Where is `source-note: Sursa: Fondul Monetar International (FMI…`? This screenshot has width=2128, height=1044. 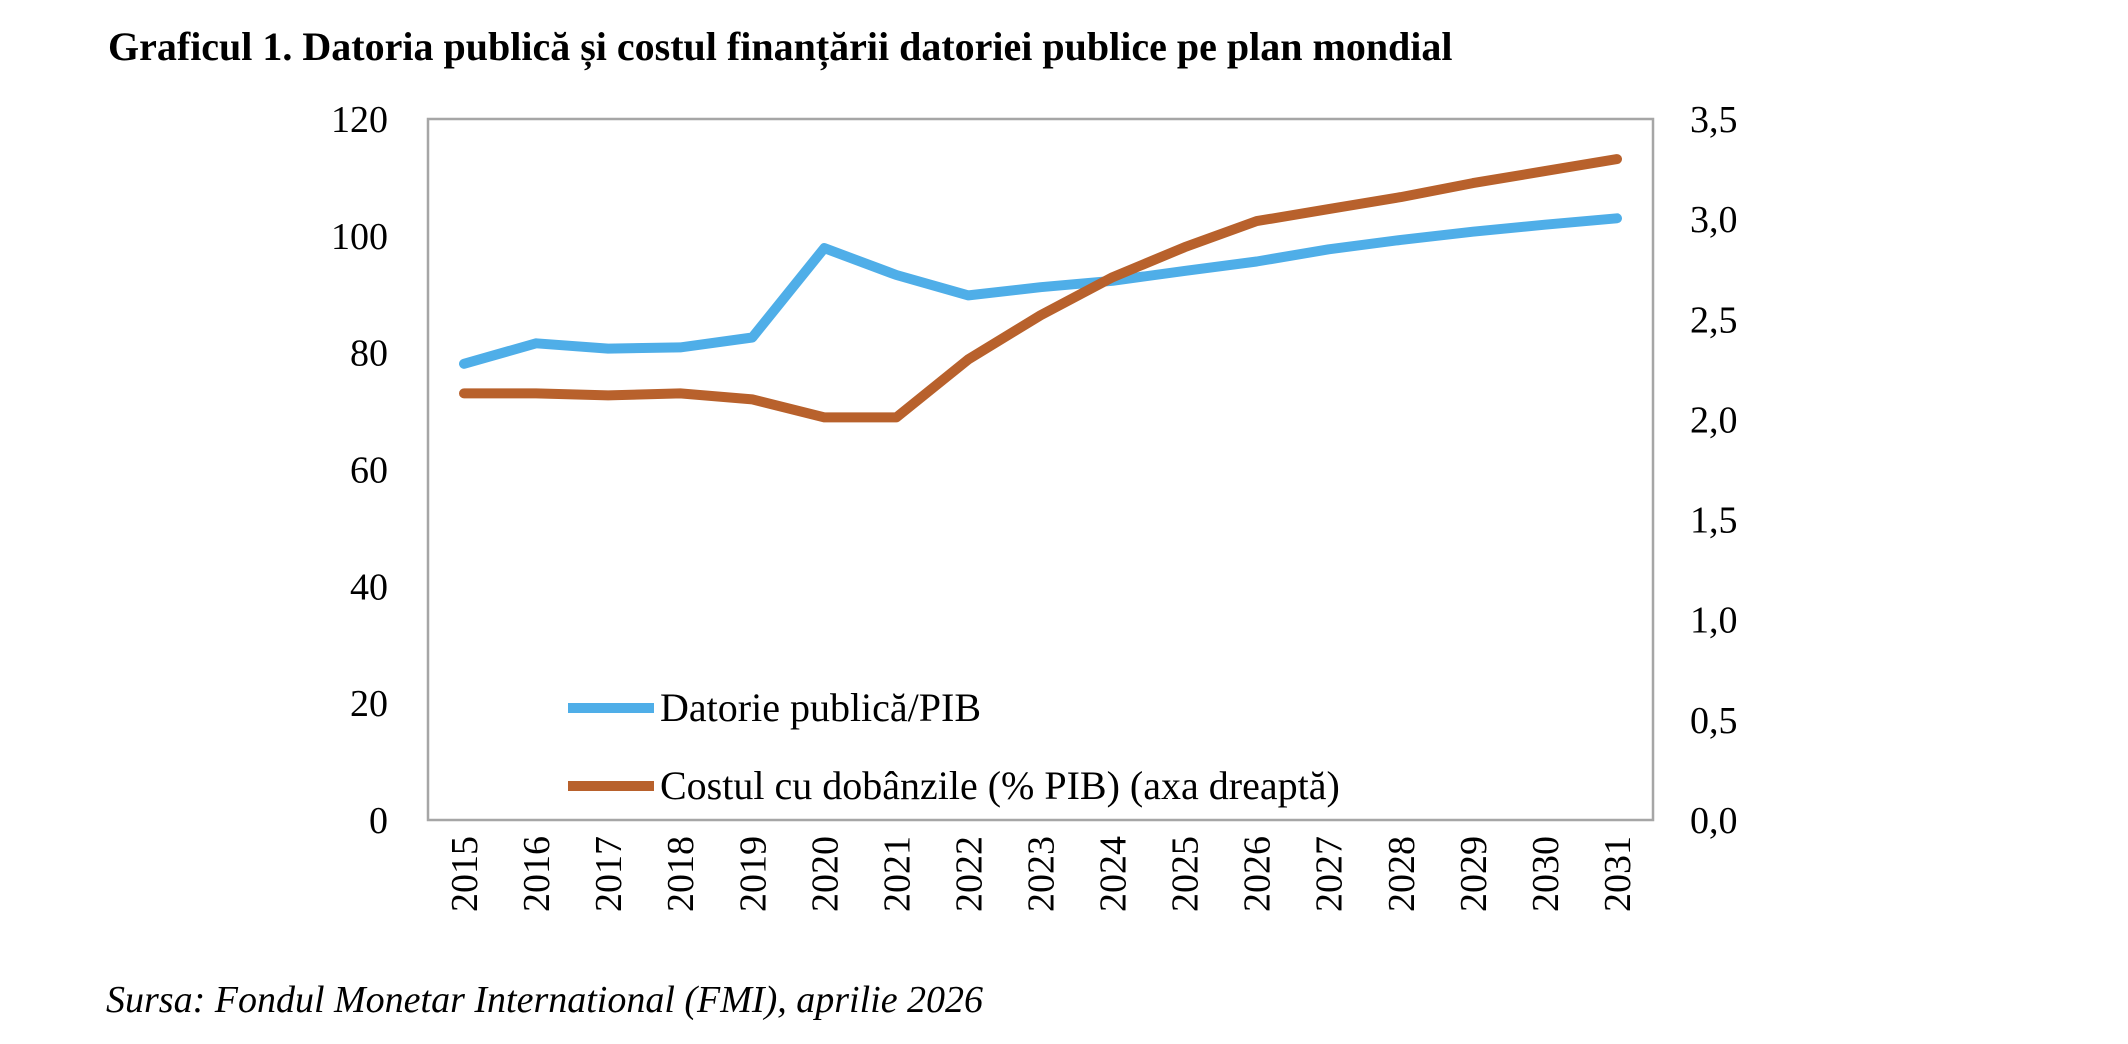 source-note: Sursa: Fondul Monetar International (FMI… is located at coordinates (544, 1000).